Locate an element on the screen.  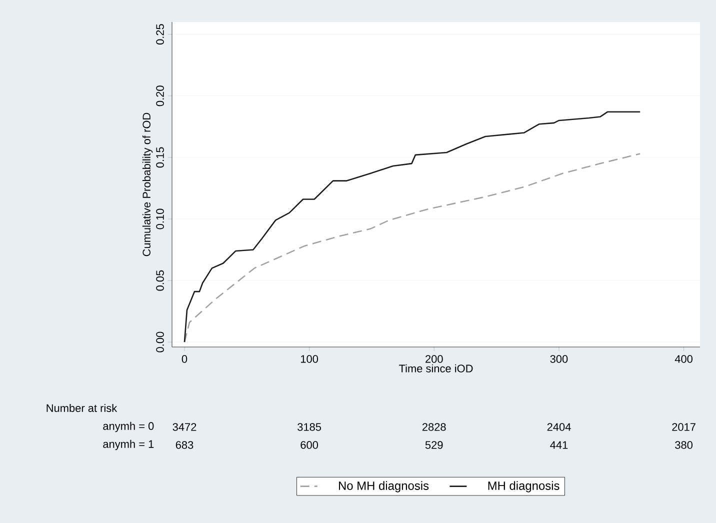
x-tick-label: 400 is located at coordinates (683, 359).